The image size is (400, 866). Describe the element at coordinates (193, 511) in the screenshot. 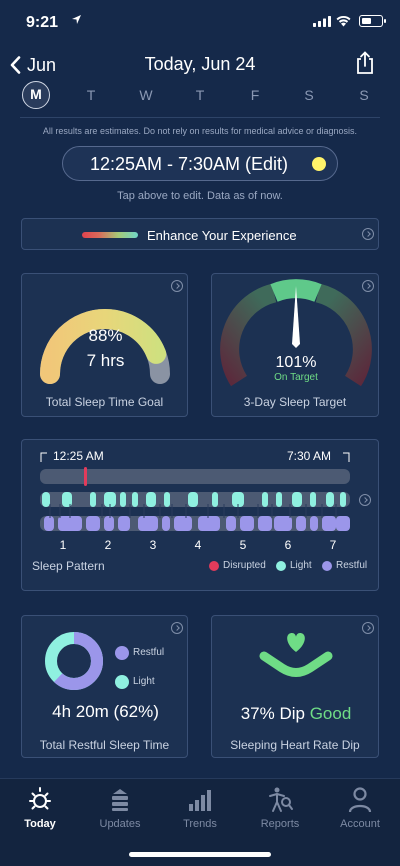

I see `sleep-pattern-ticks` at that location.